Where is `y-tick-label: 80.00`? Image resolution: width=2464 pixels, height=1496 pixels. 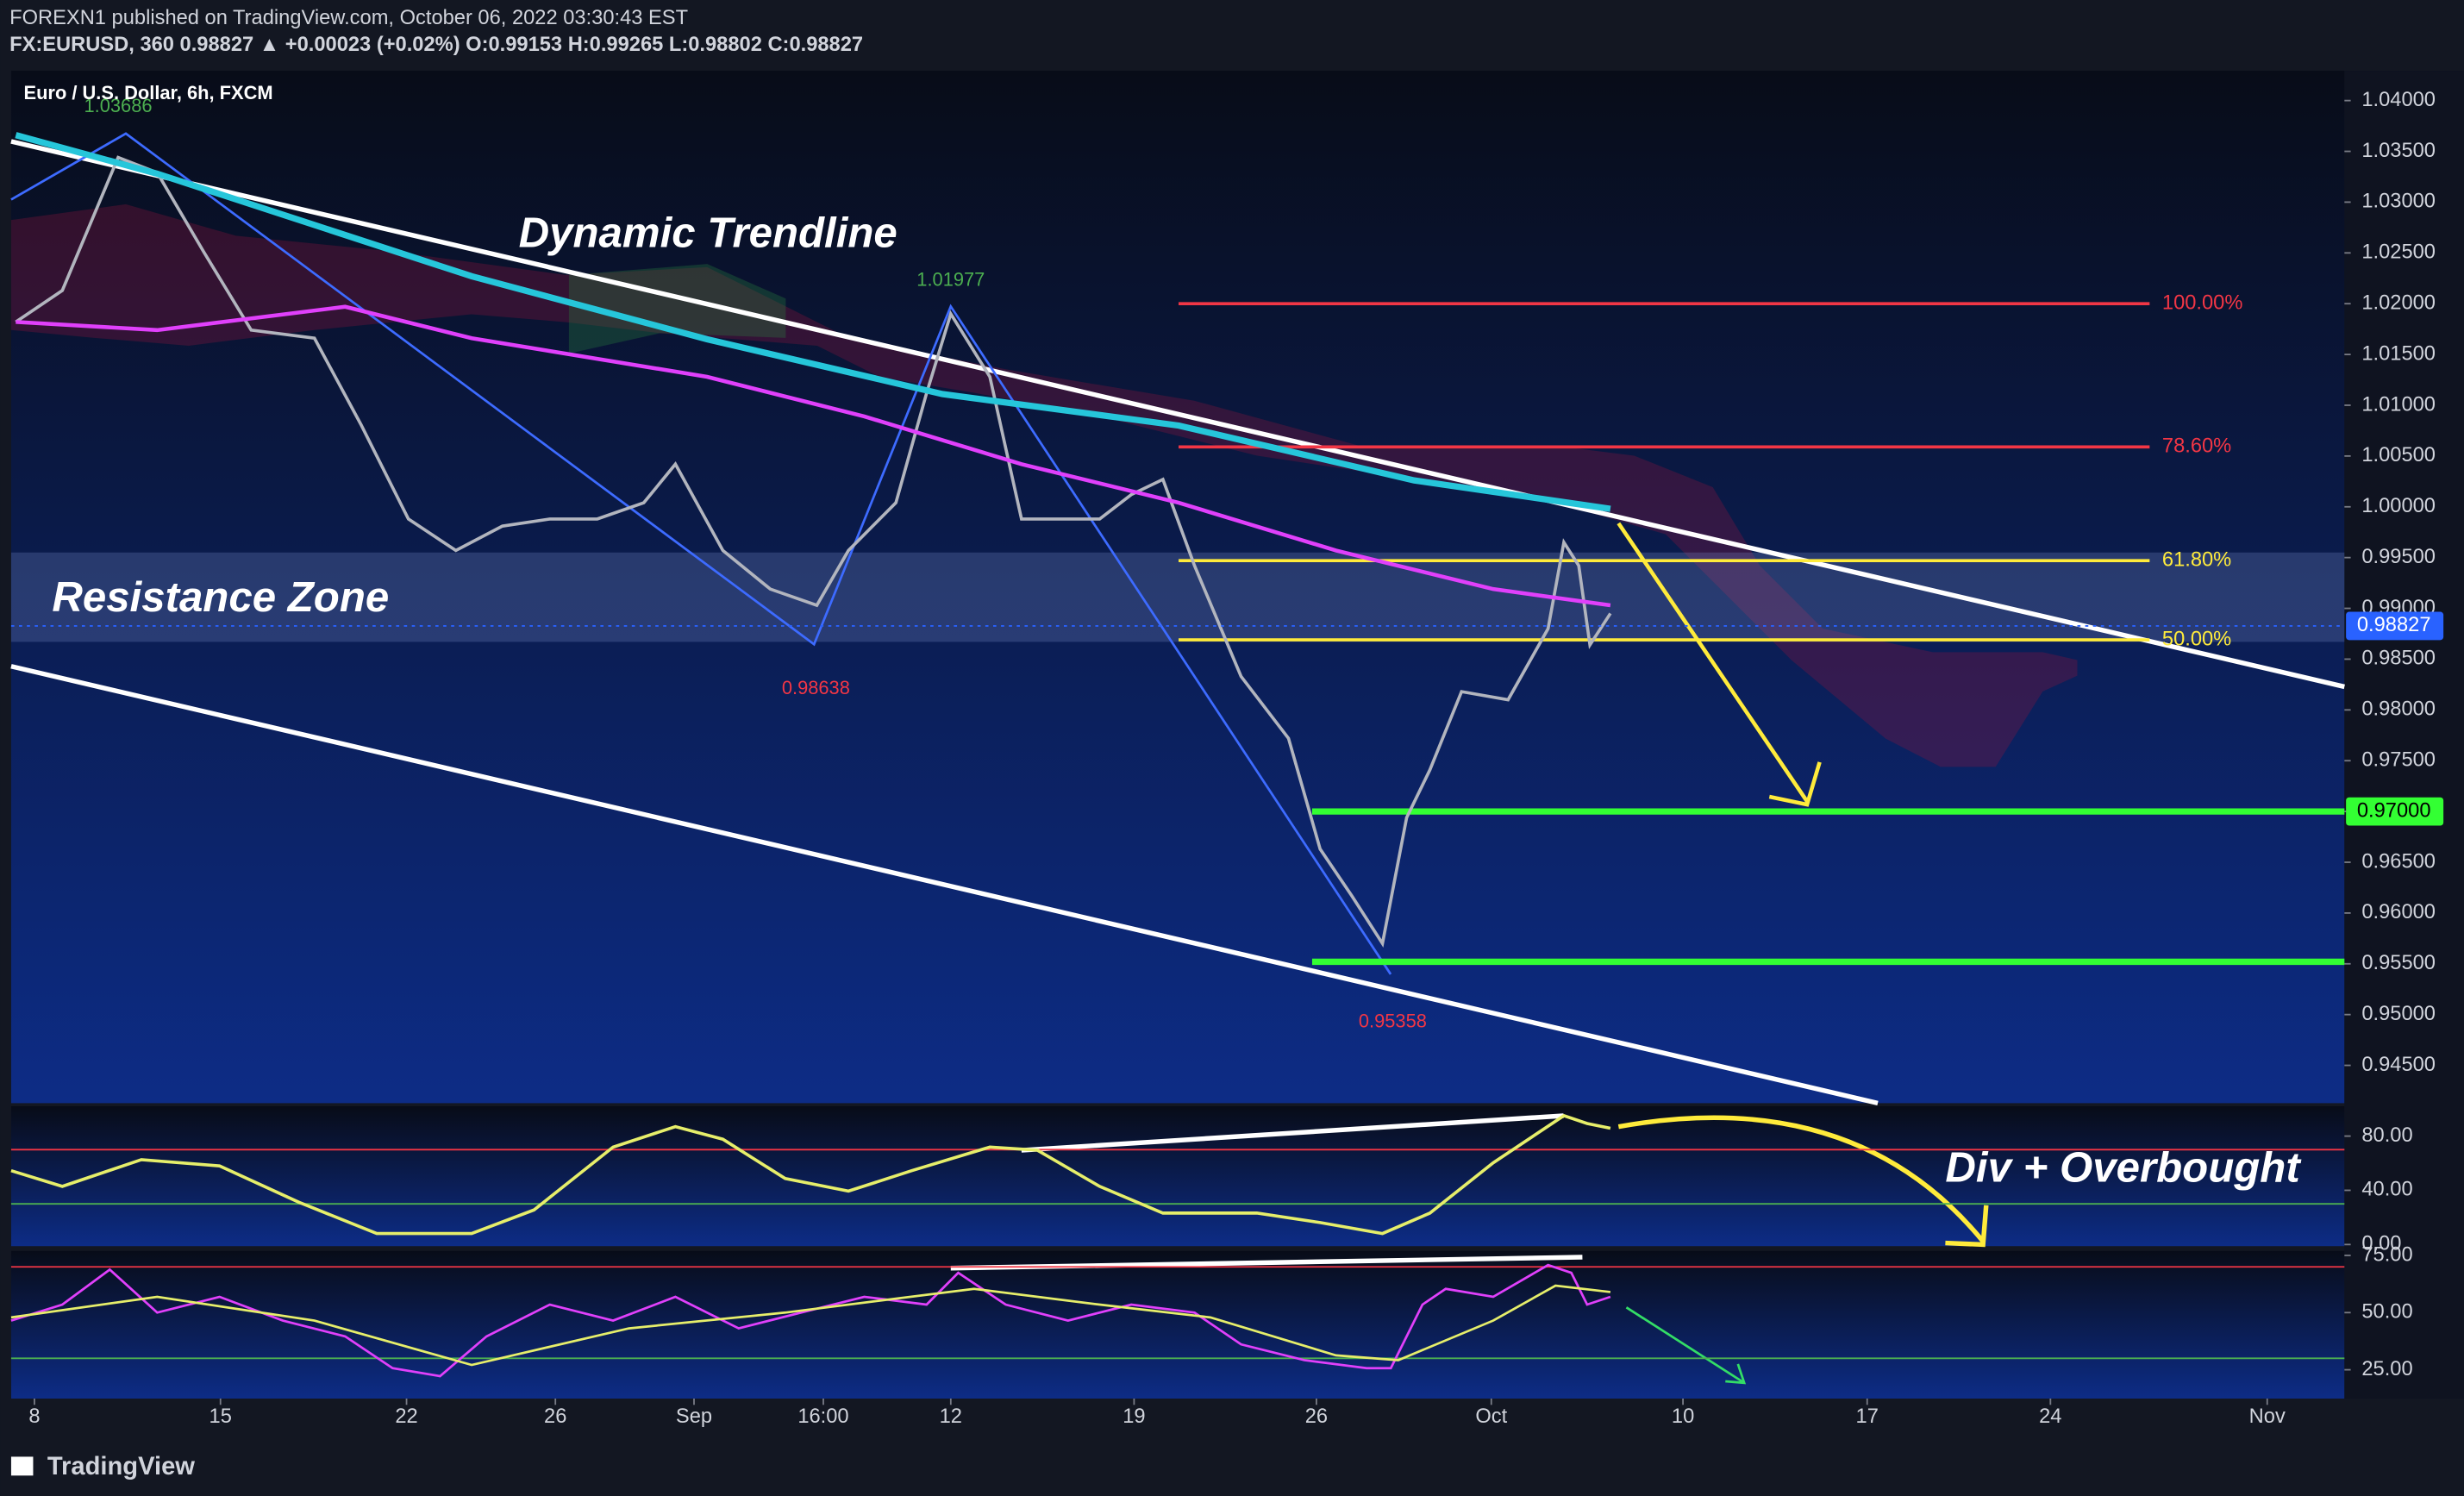
y-tick-label: 80.00 is located at coordinates (2386, 1135).